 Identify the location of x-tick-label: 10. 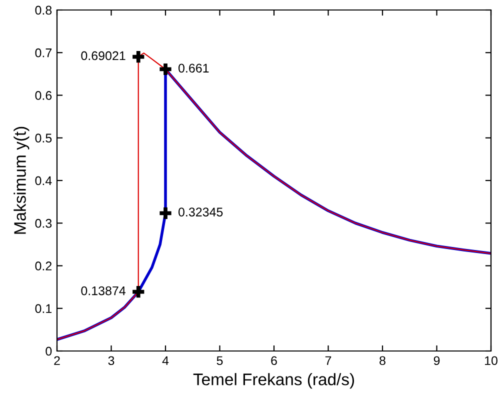
(491, 361).